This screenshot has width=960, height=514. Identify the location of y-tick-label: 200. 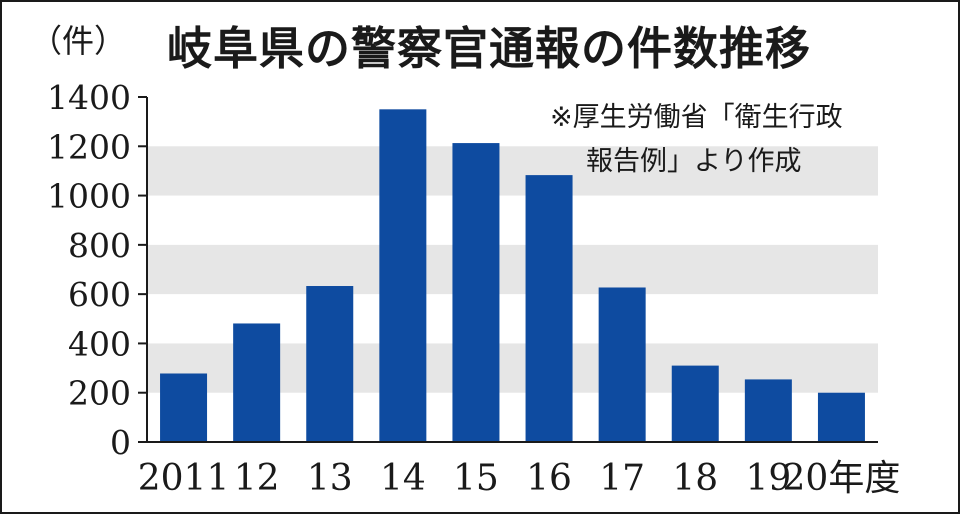
(99, 393).